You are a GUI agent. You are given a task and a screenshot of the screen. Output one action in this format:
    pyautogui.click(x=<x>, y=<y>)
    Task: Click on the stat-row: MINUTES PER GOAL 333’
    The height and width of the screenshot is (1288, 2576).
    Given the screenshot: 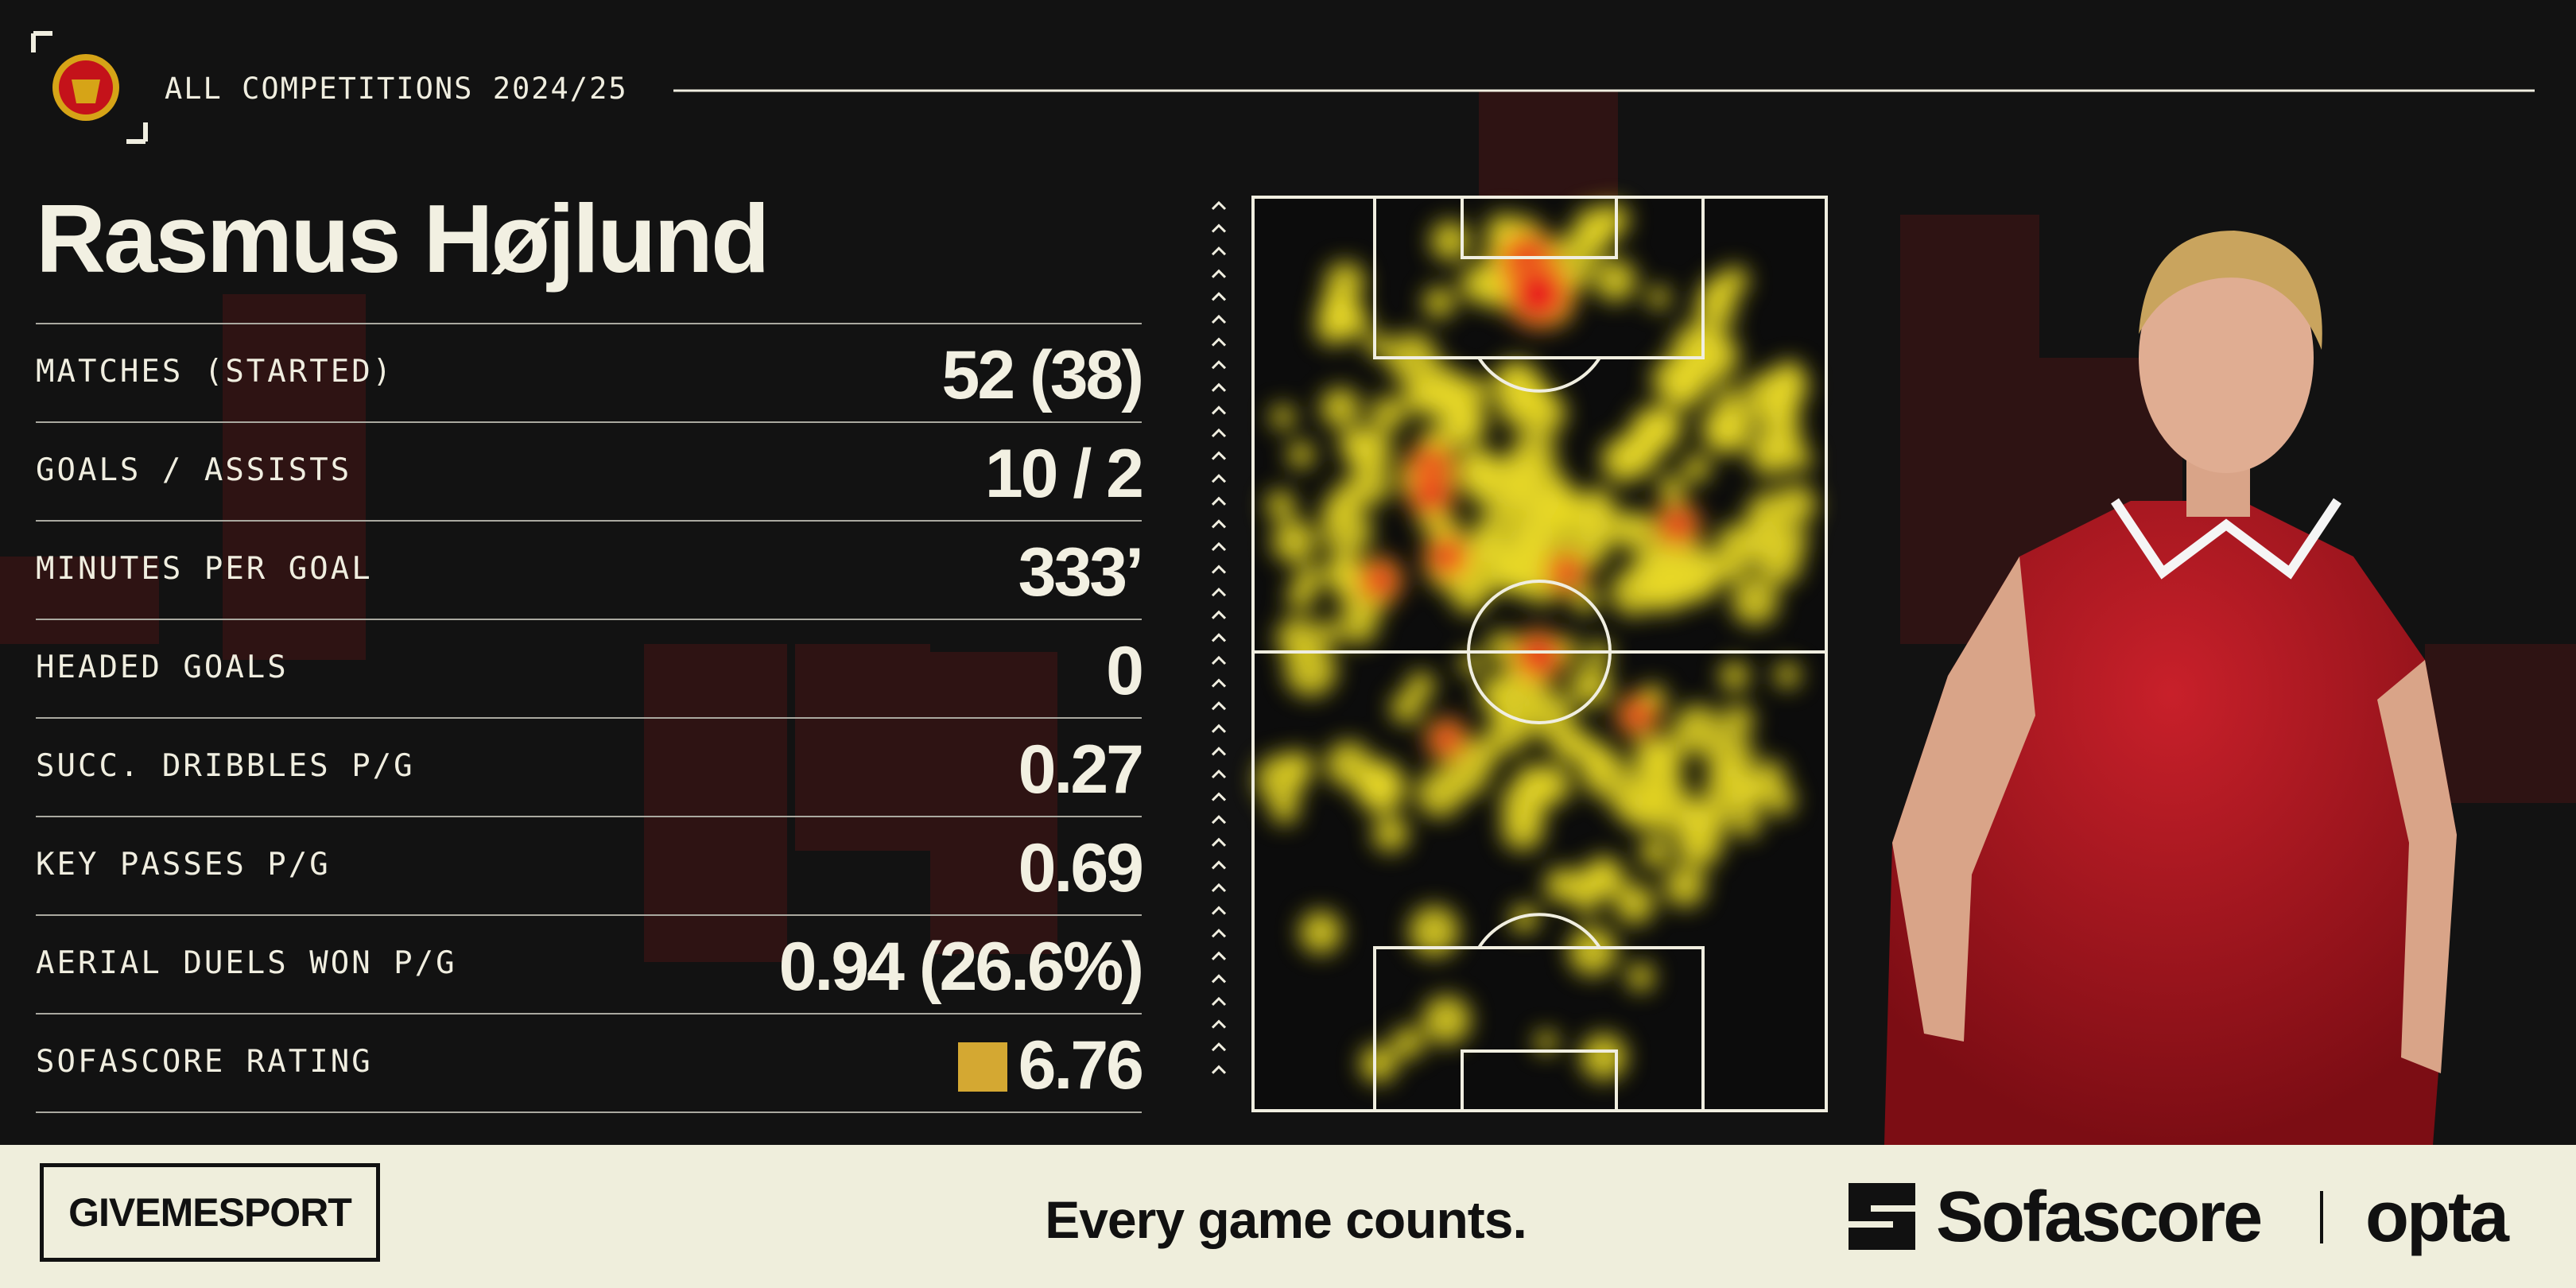 What is the action you would take?
    pyautogui.click(x=590, y=570)
    